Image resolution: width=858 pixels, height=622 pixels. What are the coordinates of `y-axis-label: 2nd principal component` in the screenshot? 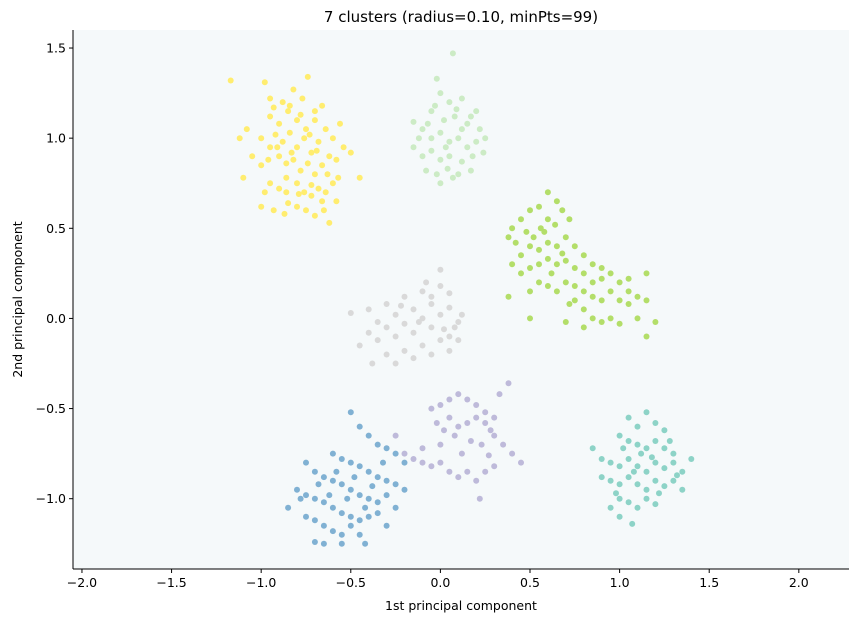 It's located at (17, 299).